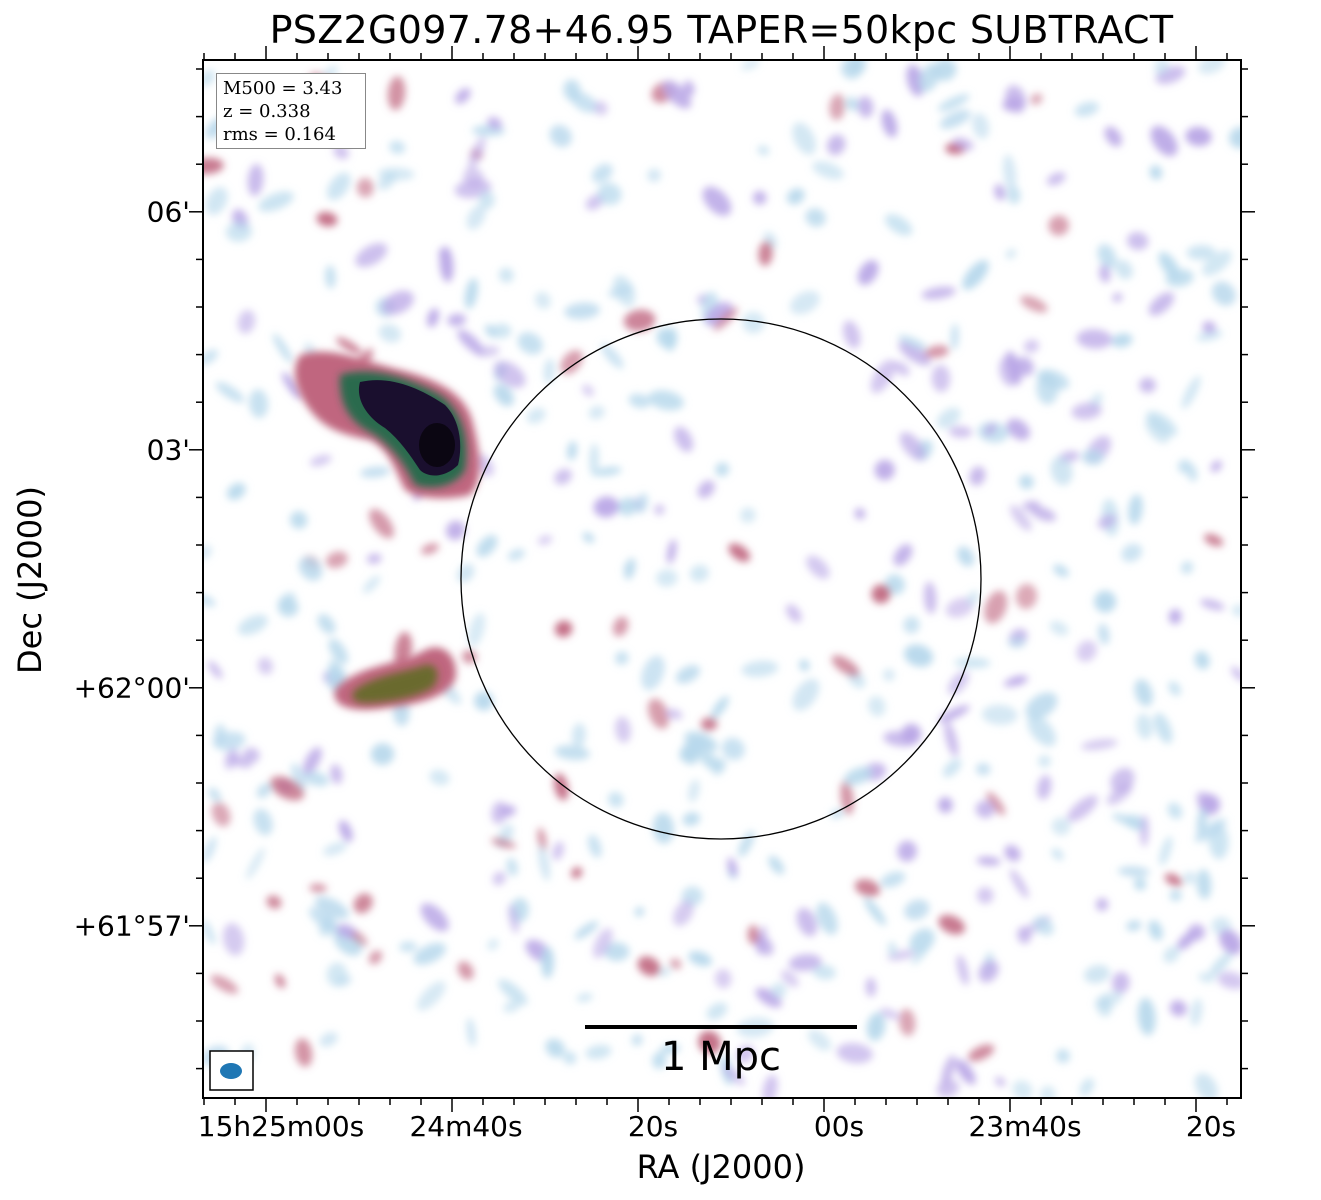 This screenshot has height=1200, width=1321. What do you see at coordinates (839, 1126) in the screenshot?
I see `x-tick-label: 00s` at bounding box center [839, 1126].